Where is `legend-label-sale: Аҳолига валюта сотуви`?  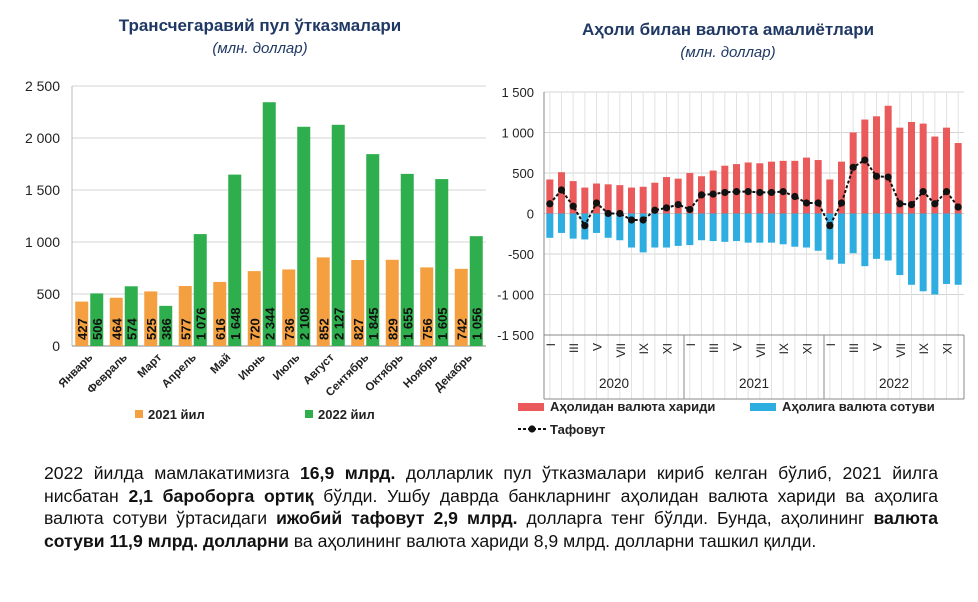
legend-label-sale: Аҳолига валюта сотуви is located at coordinates (858, 406).